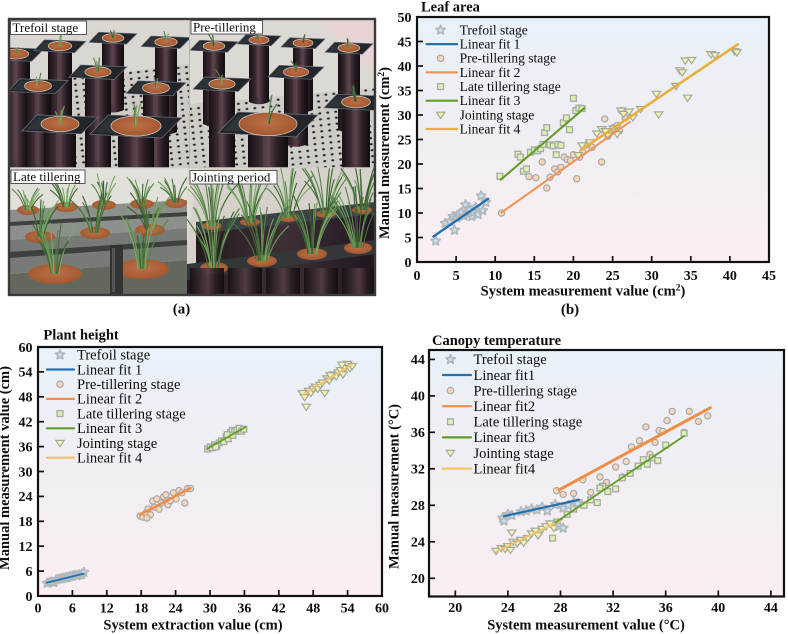  What do you see at coordinates (570, 310) in the screenshot?
I see `svg-text: (b)` at bounding box center [570, 310].